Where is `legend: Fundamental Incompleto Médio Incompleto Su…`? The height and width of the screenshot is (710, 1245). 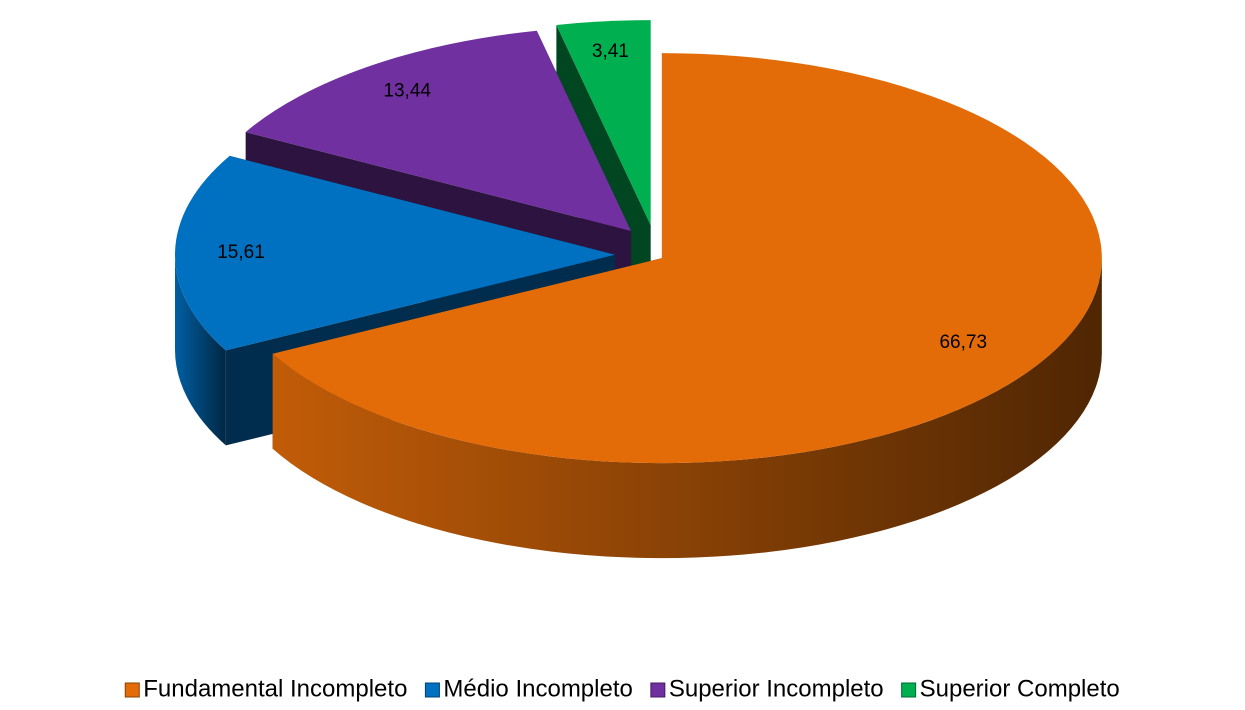
legend: Fundamental Incompleto Médio Incompleto Su… is located at coordinates (622, 688).